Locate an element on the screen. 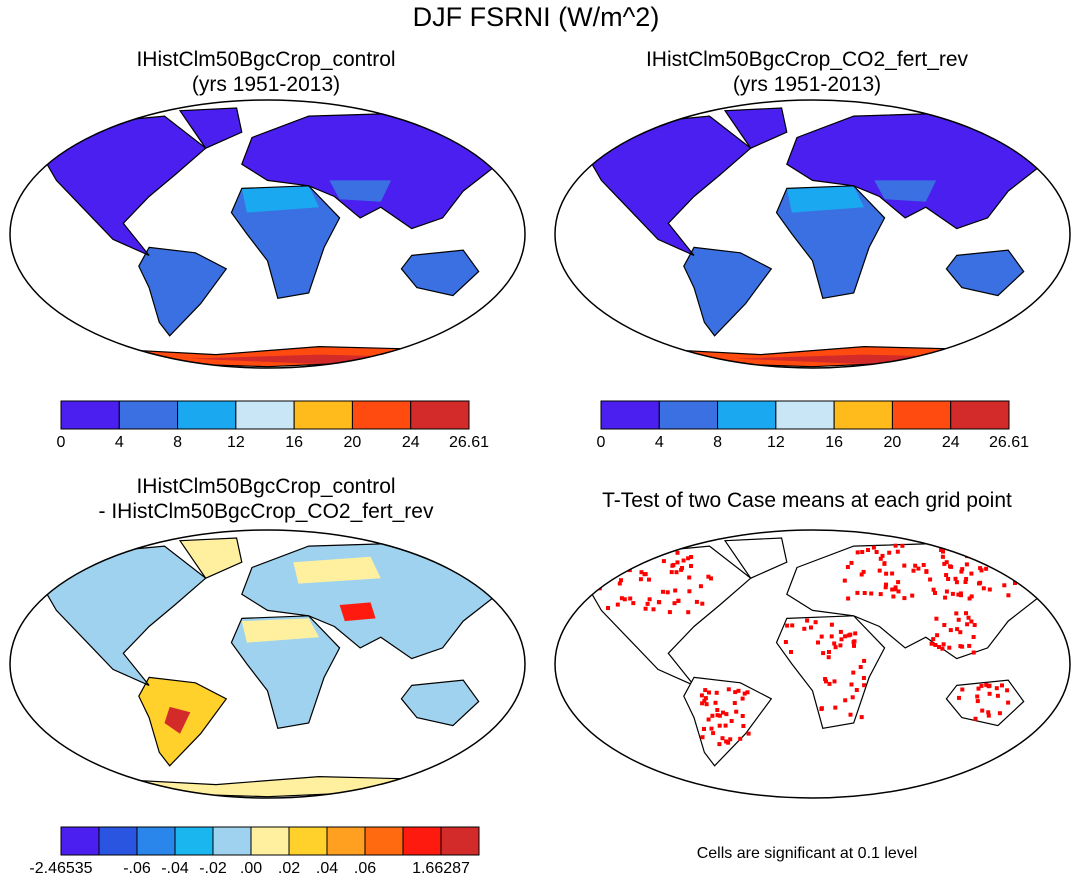 This screenshot has width=1072, height=874. colorbar-label: 1.66287 is located at coordinates (441, 867).